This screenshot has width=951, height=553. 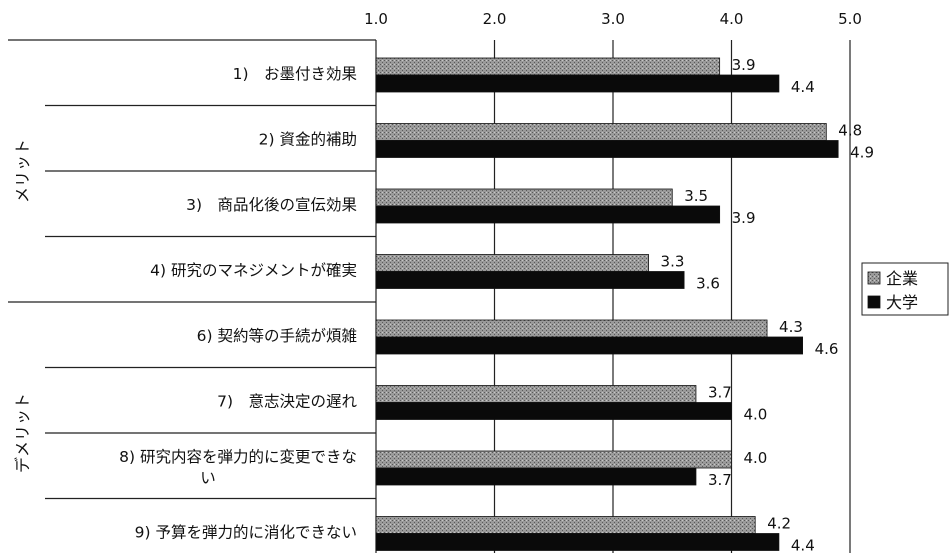 What do you see at coordinates (246, 531) in the screenshot?
I see `category-label: 9) 予算を弾力的に消化できない` at bounding box center [246, 531].